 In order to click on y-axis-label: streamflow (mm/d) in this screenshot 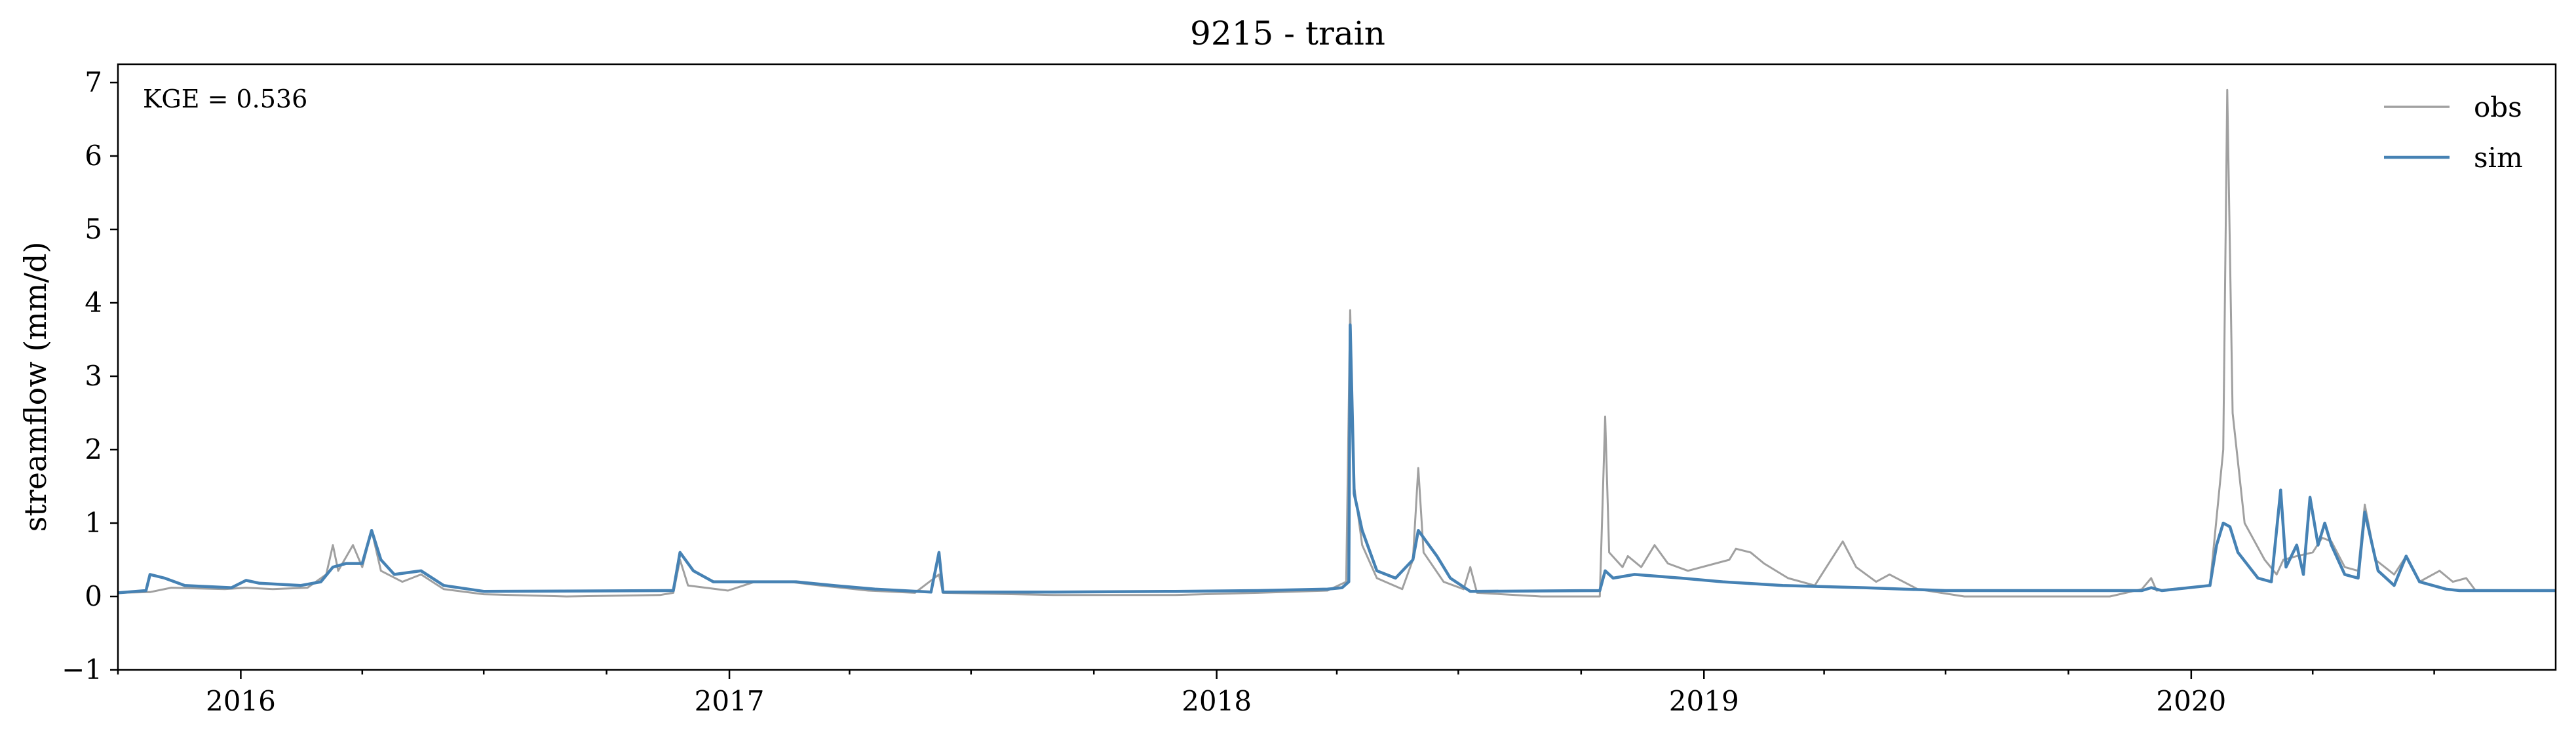, I will do `click(35, 387)`.